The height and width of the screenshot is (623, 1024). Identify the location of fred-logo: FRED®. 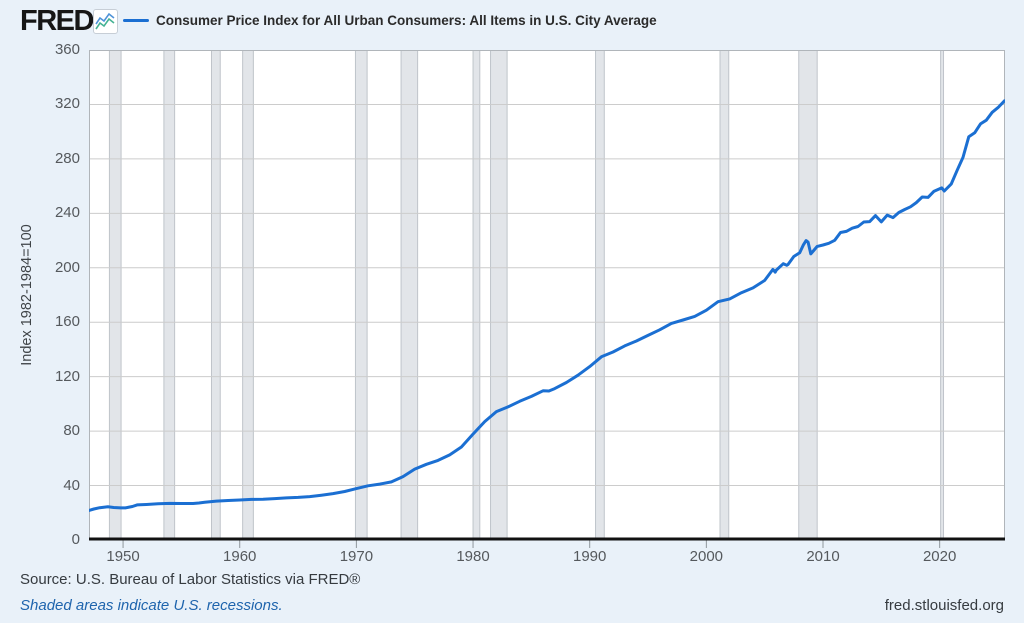
(59, 24).